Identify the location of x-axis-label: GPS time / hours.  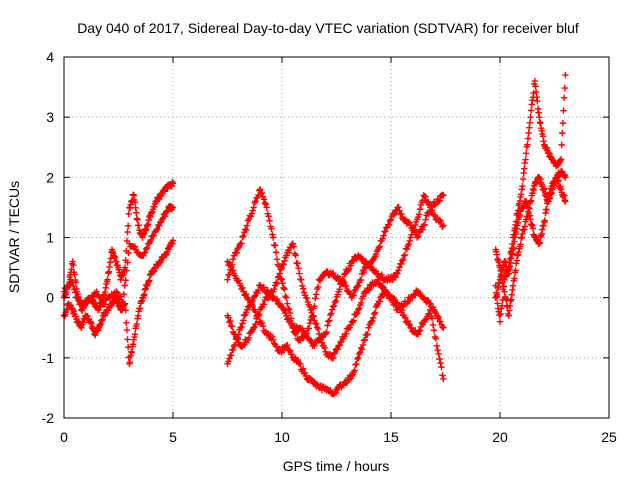
(336, 466).